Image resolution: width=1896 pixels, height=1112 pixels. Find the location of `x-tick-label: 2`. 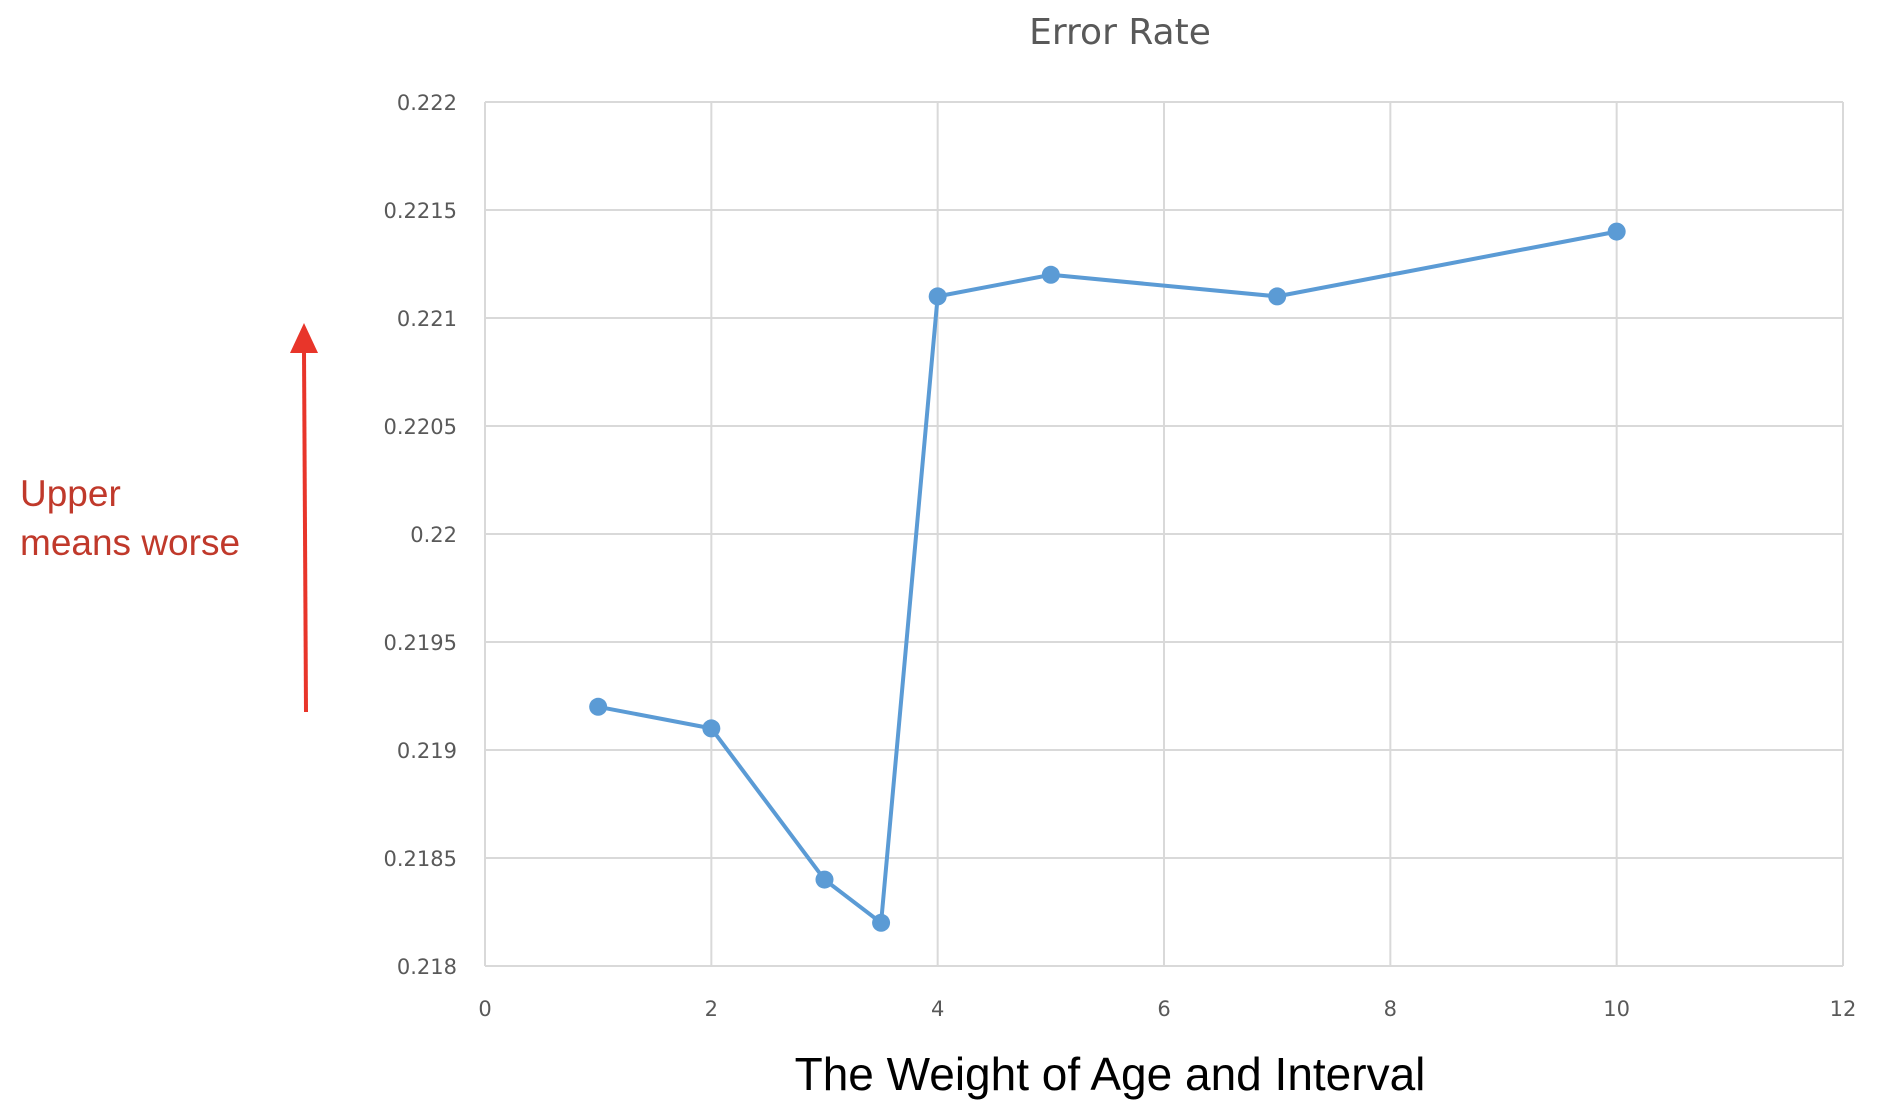

x-tick-label: 2 is located at coordinates (711, 1009).